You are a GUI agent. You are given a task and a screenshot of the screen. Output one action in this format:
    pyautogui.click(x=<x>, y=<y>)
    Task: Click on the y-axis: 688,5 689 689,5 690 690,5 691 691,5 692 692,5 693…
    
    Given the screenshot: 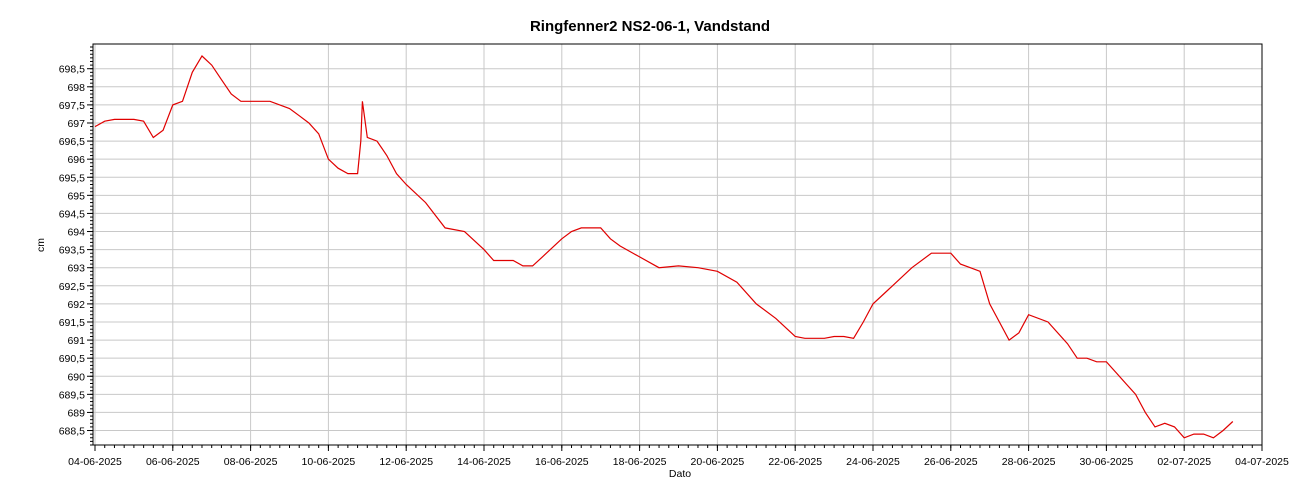 What is the action you would take?
    pyautogui.click(x=76, y=246)
    